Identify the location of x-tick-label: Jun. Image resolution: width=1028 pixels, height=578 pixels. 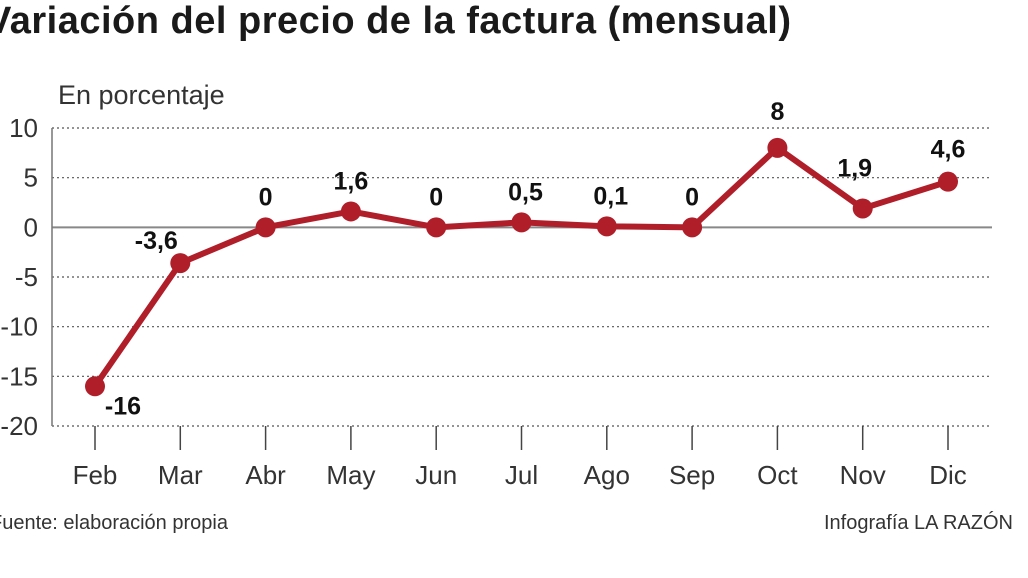
(436, 475).